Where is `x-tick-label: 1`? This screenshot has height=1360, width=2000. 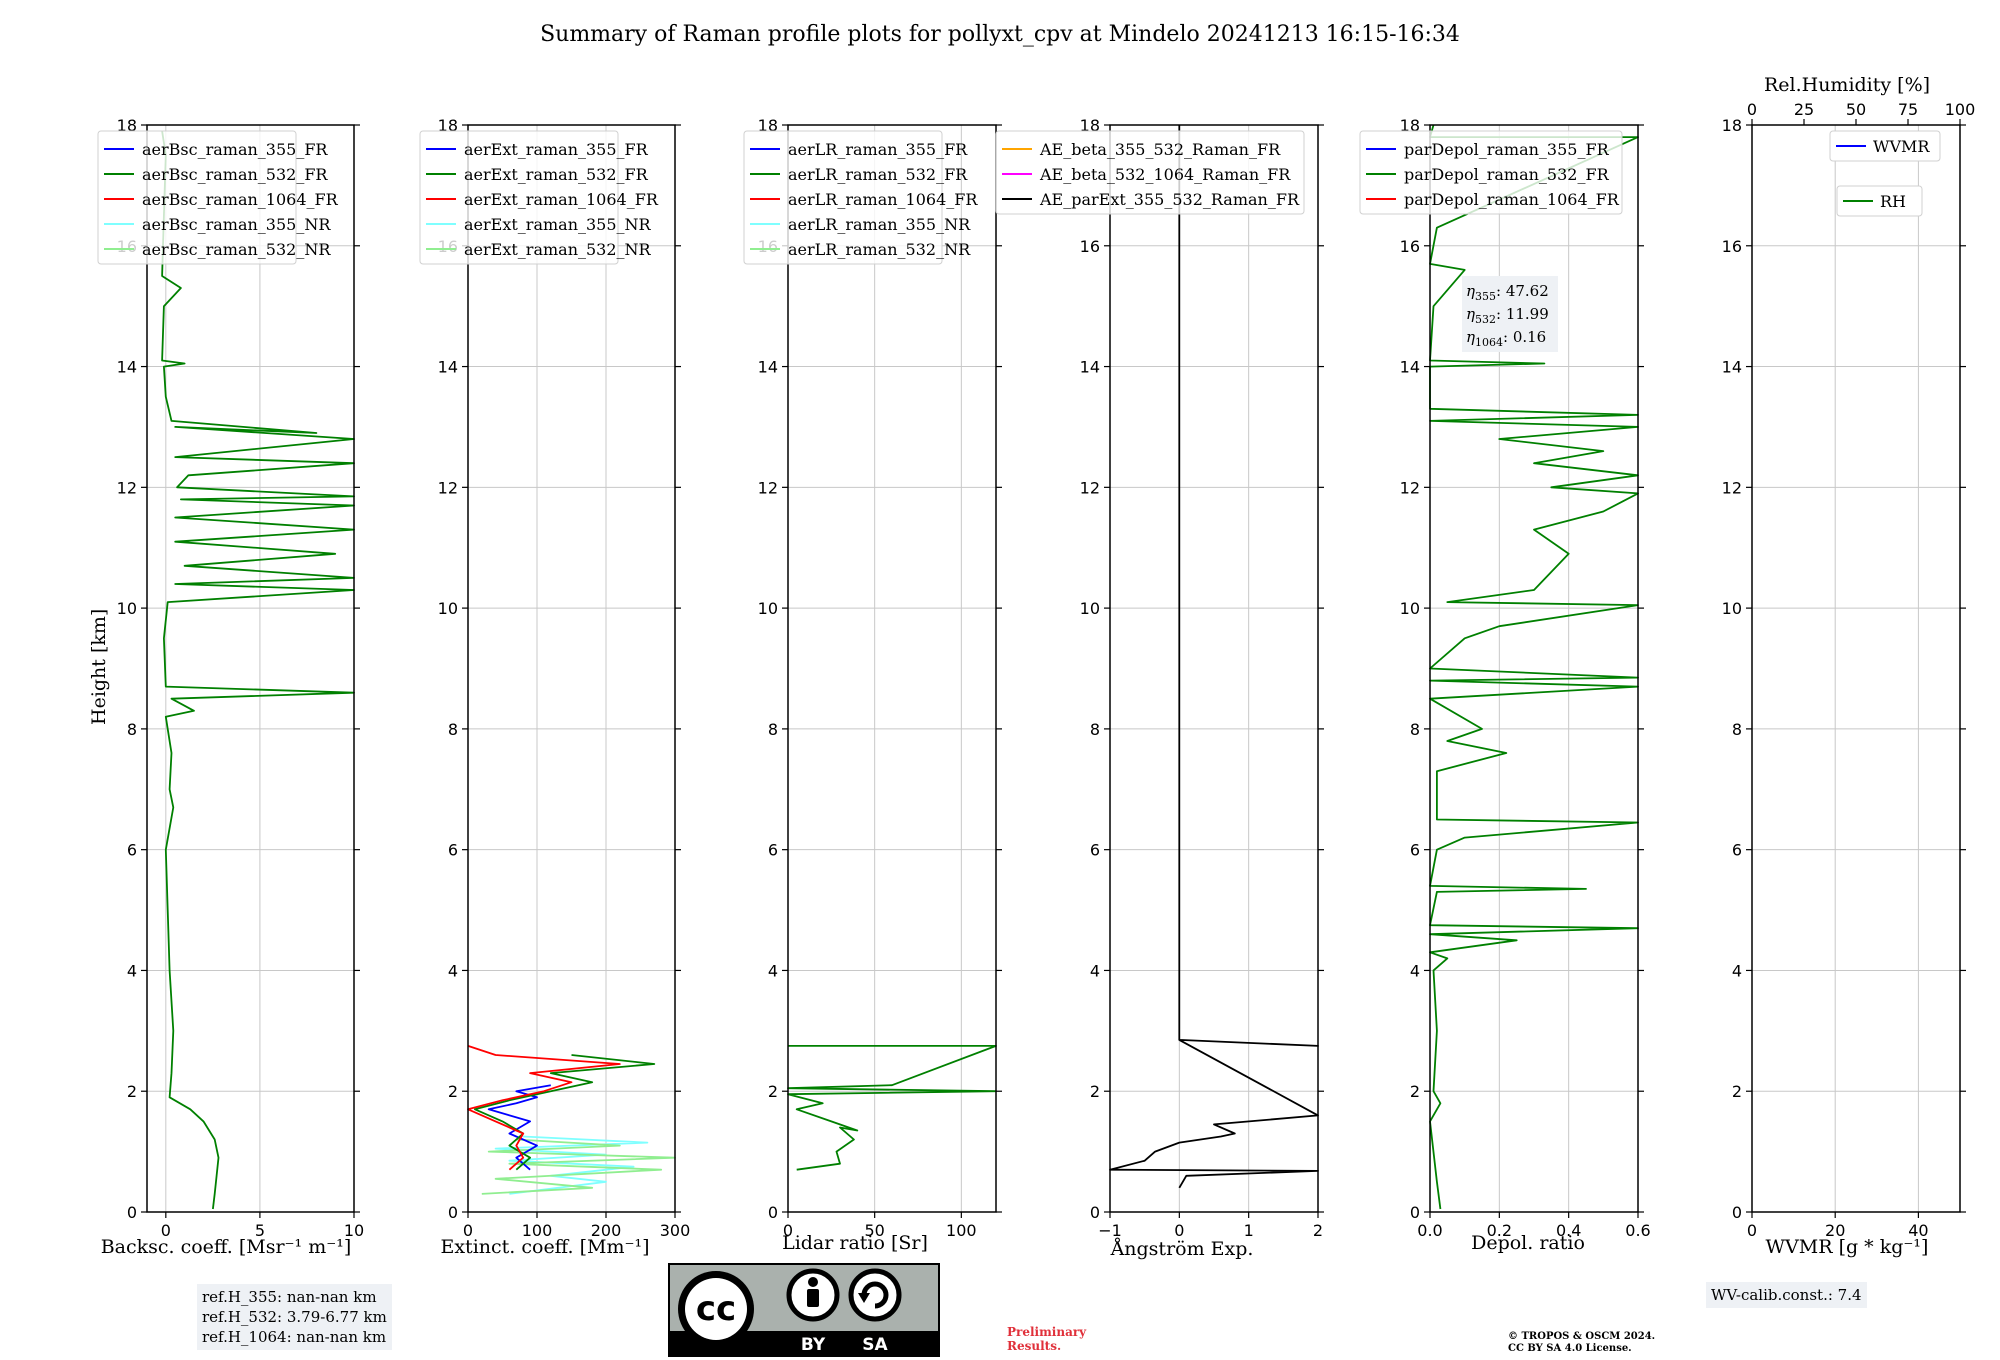
x-tick-label: 1 is located at coordinates (1249, 1230).